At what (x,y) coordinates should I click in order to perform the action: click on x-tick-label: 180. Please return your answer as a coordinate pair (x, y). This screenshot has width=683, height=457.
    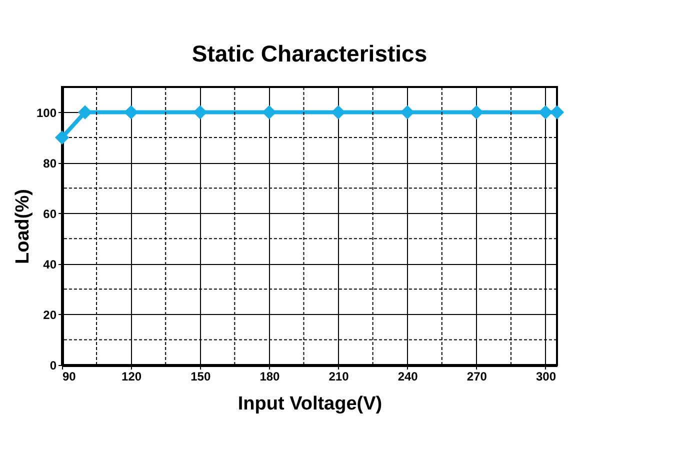
    Looking at the image, I should click on (270, 377).